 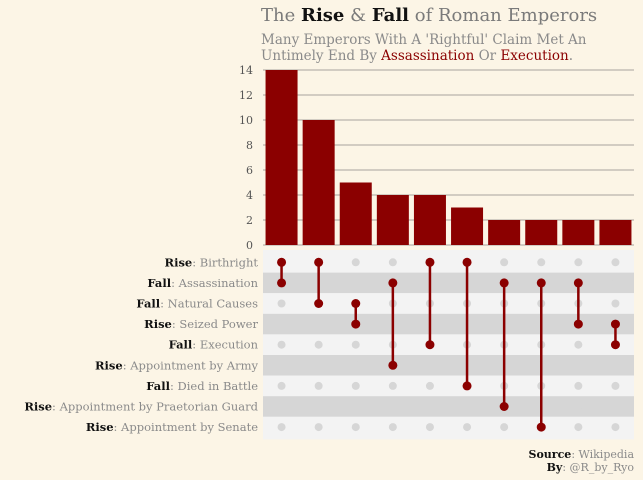 I want to click on caption: Source: Wikipedia By: @R_by_Ryo, so click(x=581, y=461).